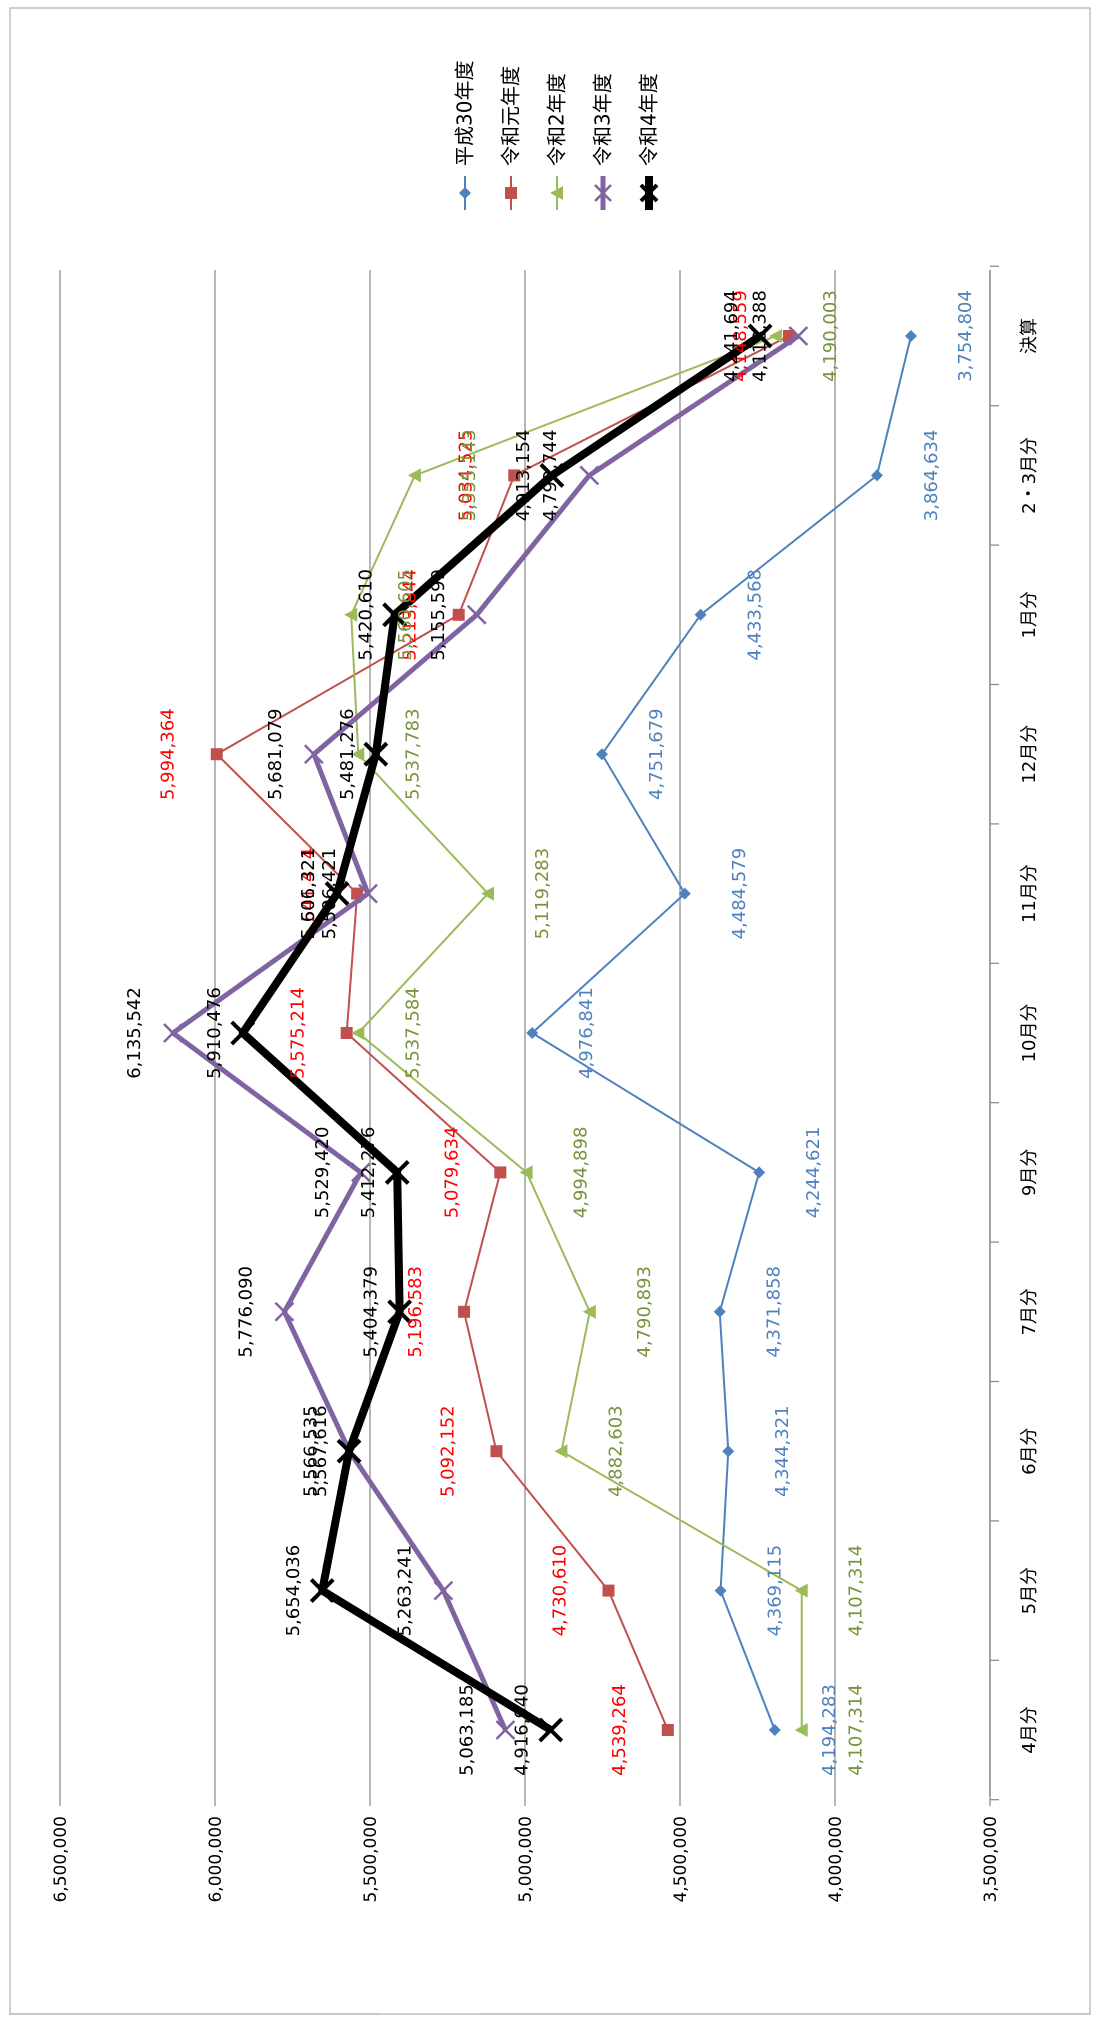 The image size is (1098, 2022). What do you see at coordinates (731, 336) in the screenshot?
I see `data-label: 4,241,694` at bounding box center [731, 336].